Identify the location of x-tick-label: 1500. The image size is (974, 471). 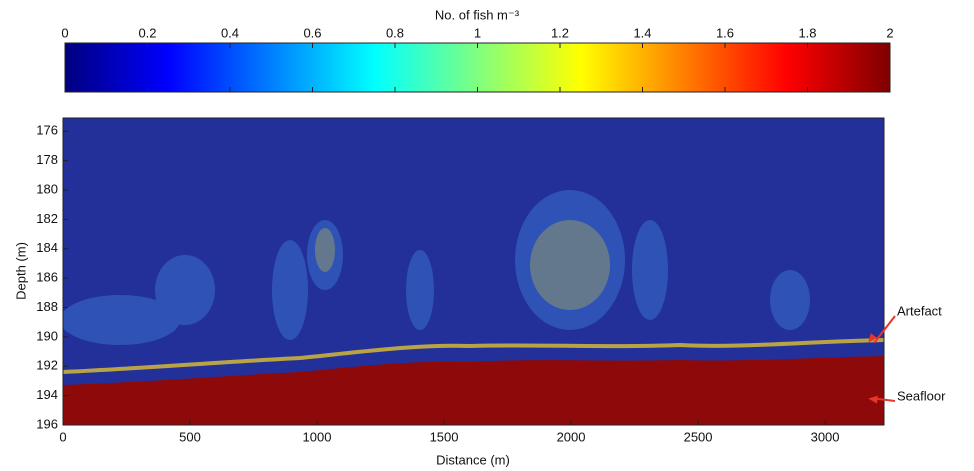
(444, 436).